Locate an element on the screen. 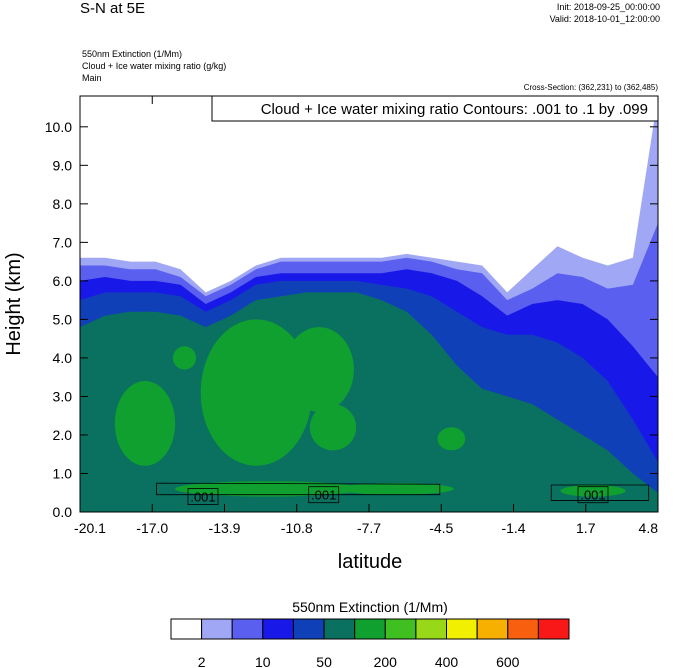 This screenshot has height=668, width=674. field-name-main: Main is located at coordinates (92, 78).